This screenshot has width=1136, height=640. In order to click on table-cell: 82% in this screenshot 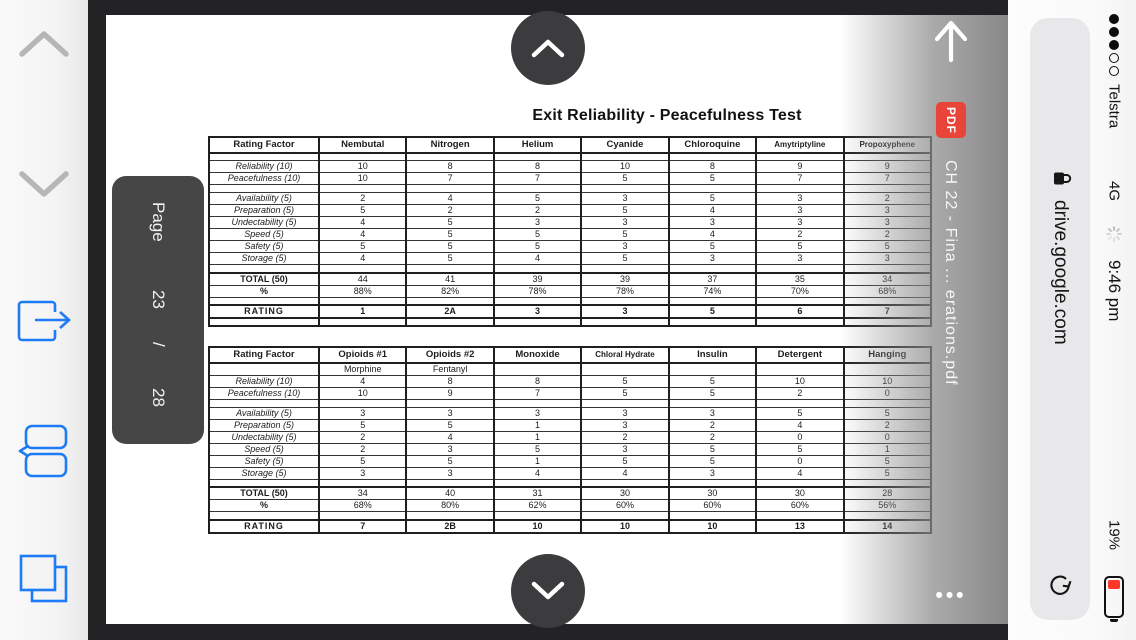, I will do `click(450, 291)`.